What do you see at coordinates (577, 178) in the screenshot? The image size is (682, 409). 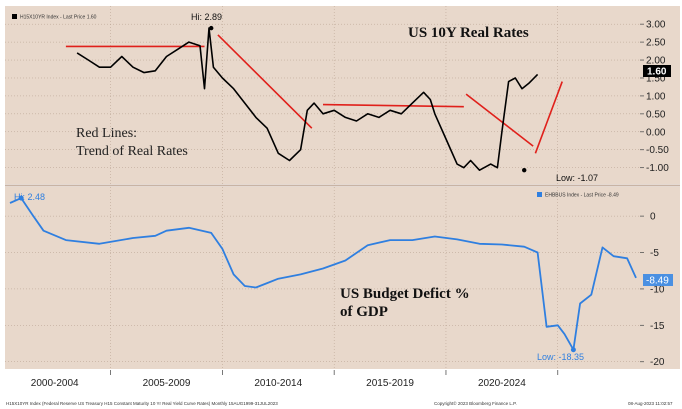 I see `top-low-label: Low: -1.07` at bounding box center [577, 178].